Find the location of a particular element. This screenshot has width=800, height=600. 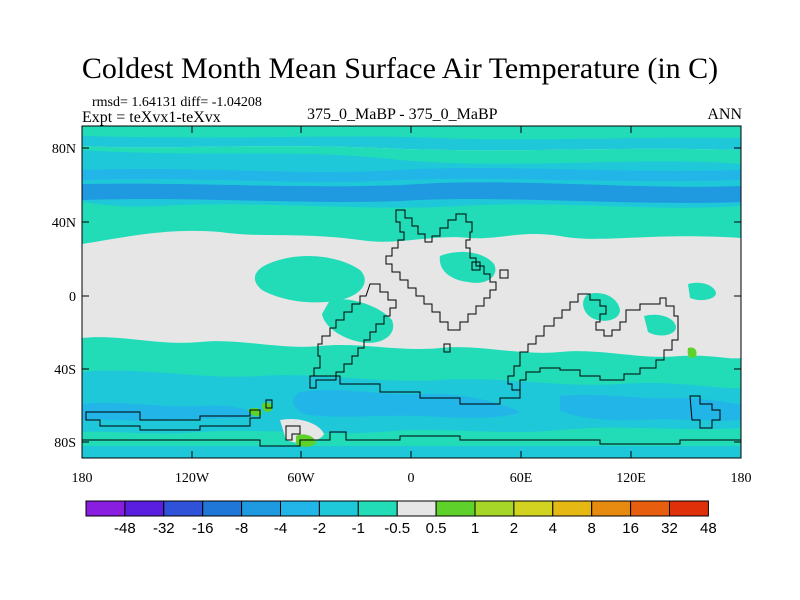

y-tick-label: 40N is located at coordinates (64, 223).